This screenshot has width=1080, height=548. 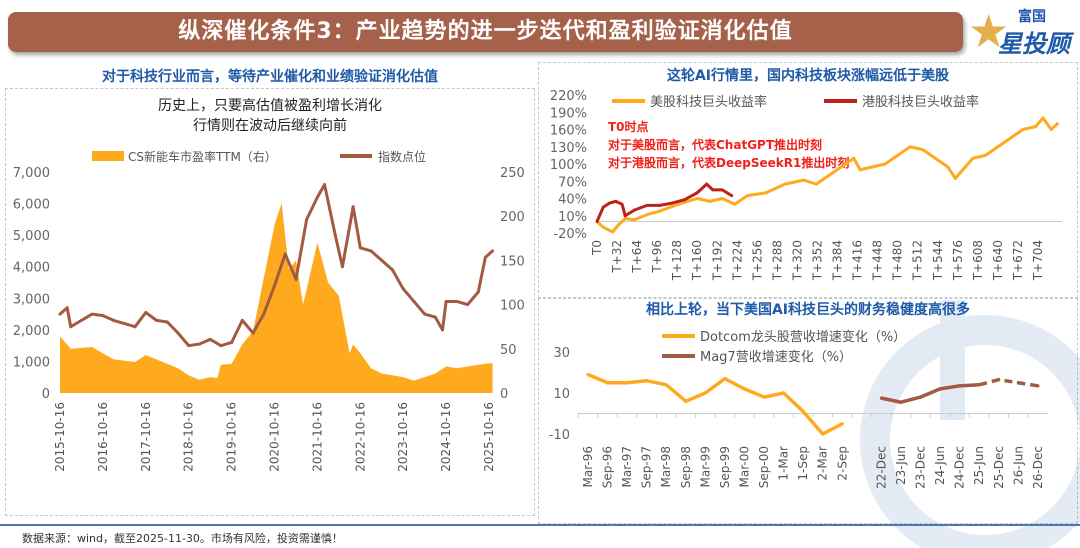 I want to click on ai-y-tick: 190%, so click(x=568, y=113).